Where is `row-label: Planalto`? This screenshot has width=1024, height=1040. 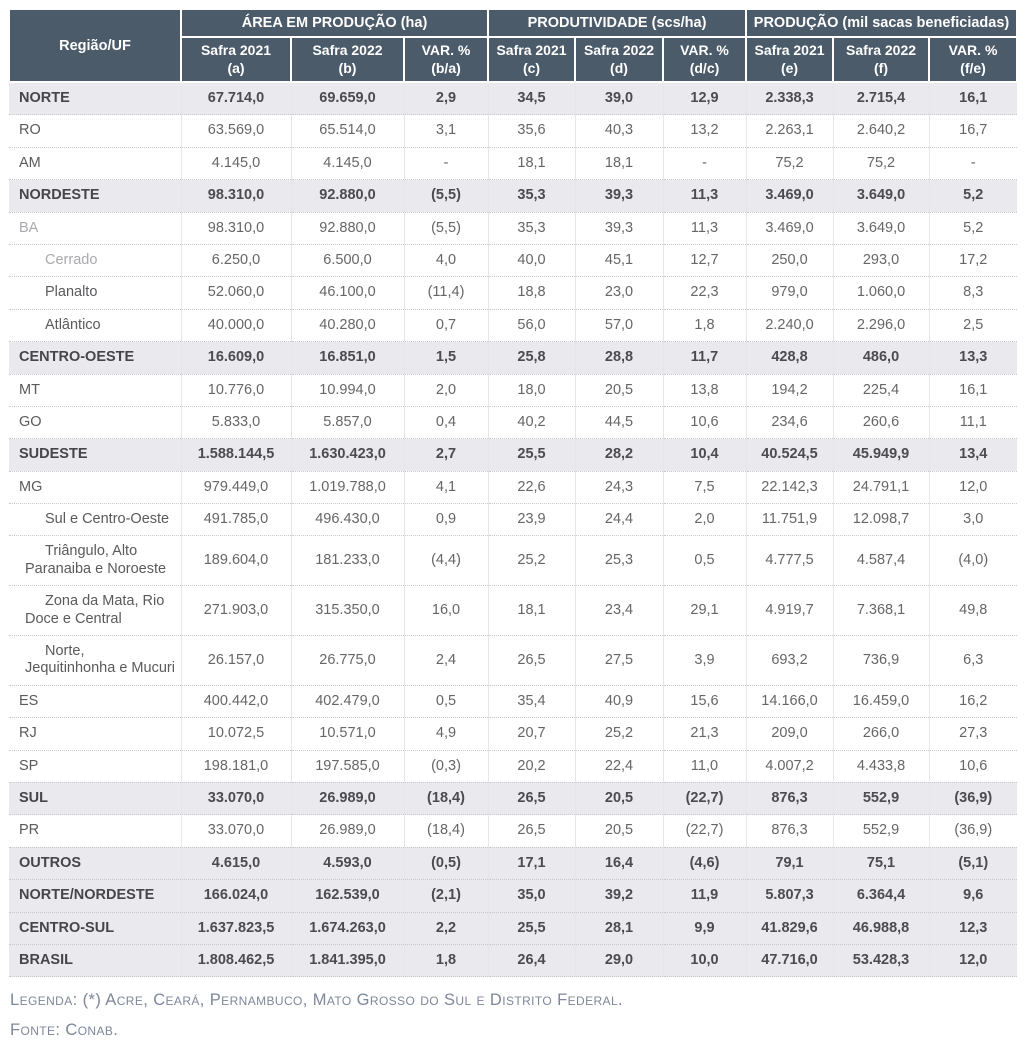 row-label: Planalto is located at coordinates (95, 293).